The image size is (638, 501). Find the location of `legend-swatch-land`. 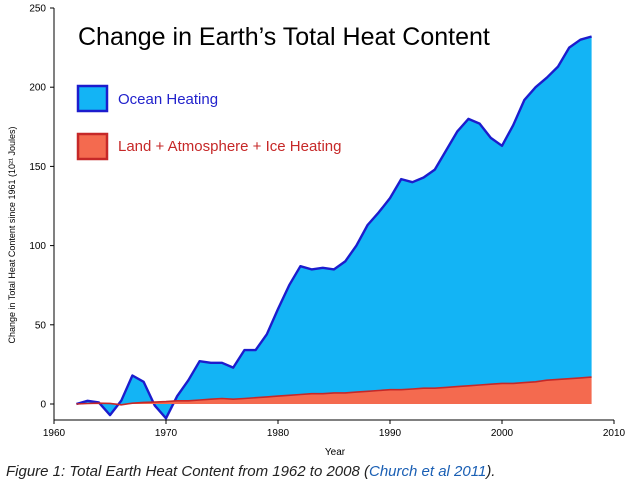

legend-swatch-land is located at coordinates (92, 146).